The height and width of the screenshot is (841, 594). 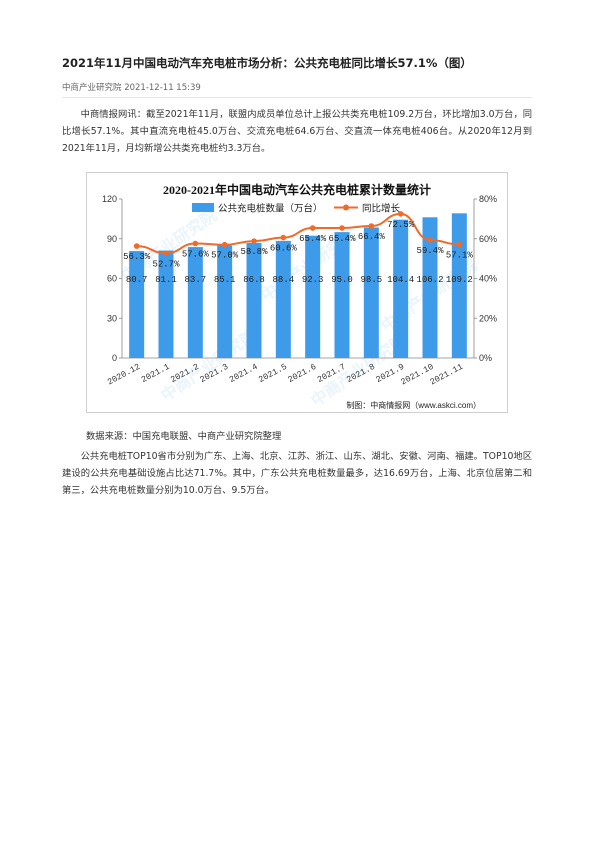 What do you see at coordinates (381, 209) in the screenshot?
I see `legend-line-label: 同比增长` at bounding box center [381, 209].